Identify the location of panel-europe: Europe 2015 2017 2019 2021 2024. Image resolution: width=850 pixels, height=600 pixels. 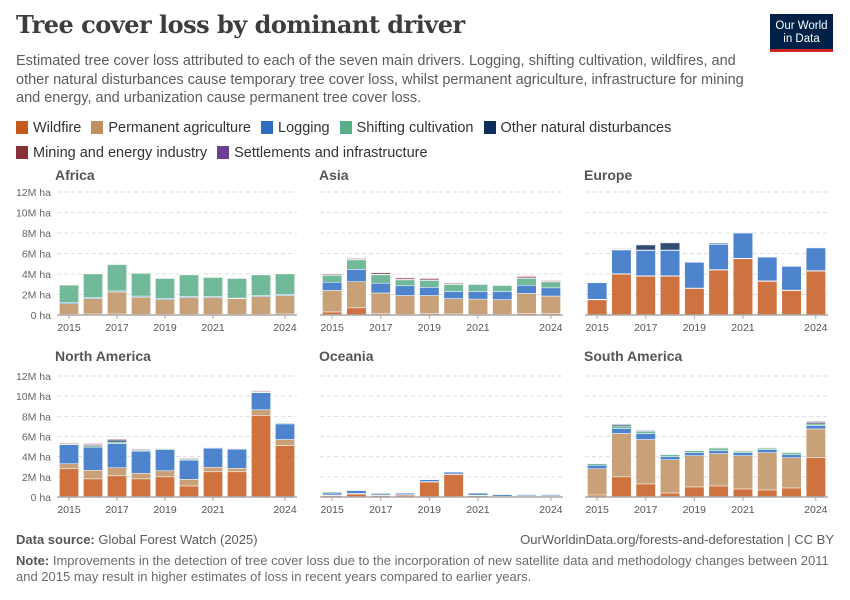
(706, 250).